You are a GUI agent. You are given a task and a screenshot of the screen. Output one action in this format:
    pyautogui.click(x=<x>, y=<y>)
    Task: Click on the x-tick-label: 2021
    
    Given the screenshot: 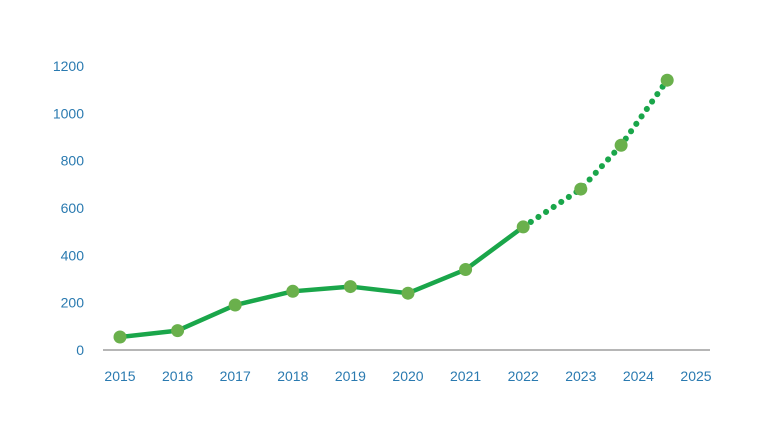 What is the action you would take?
    pyautogui.click(x=465, y=376)
    